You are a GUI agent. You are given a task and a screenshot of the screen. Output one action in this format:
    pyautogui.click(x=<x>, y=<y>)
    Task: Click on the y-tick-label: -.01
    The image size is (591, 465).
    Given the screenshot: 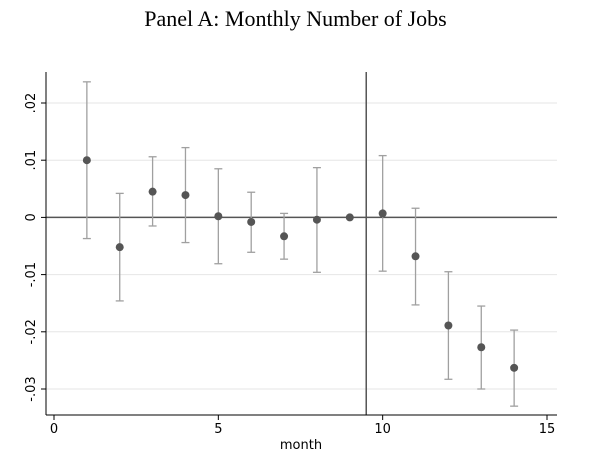 What is the action you would take?
    pyautogui.click(x=31, y=274)
    